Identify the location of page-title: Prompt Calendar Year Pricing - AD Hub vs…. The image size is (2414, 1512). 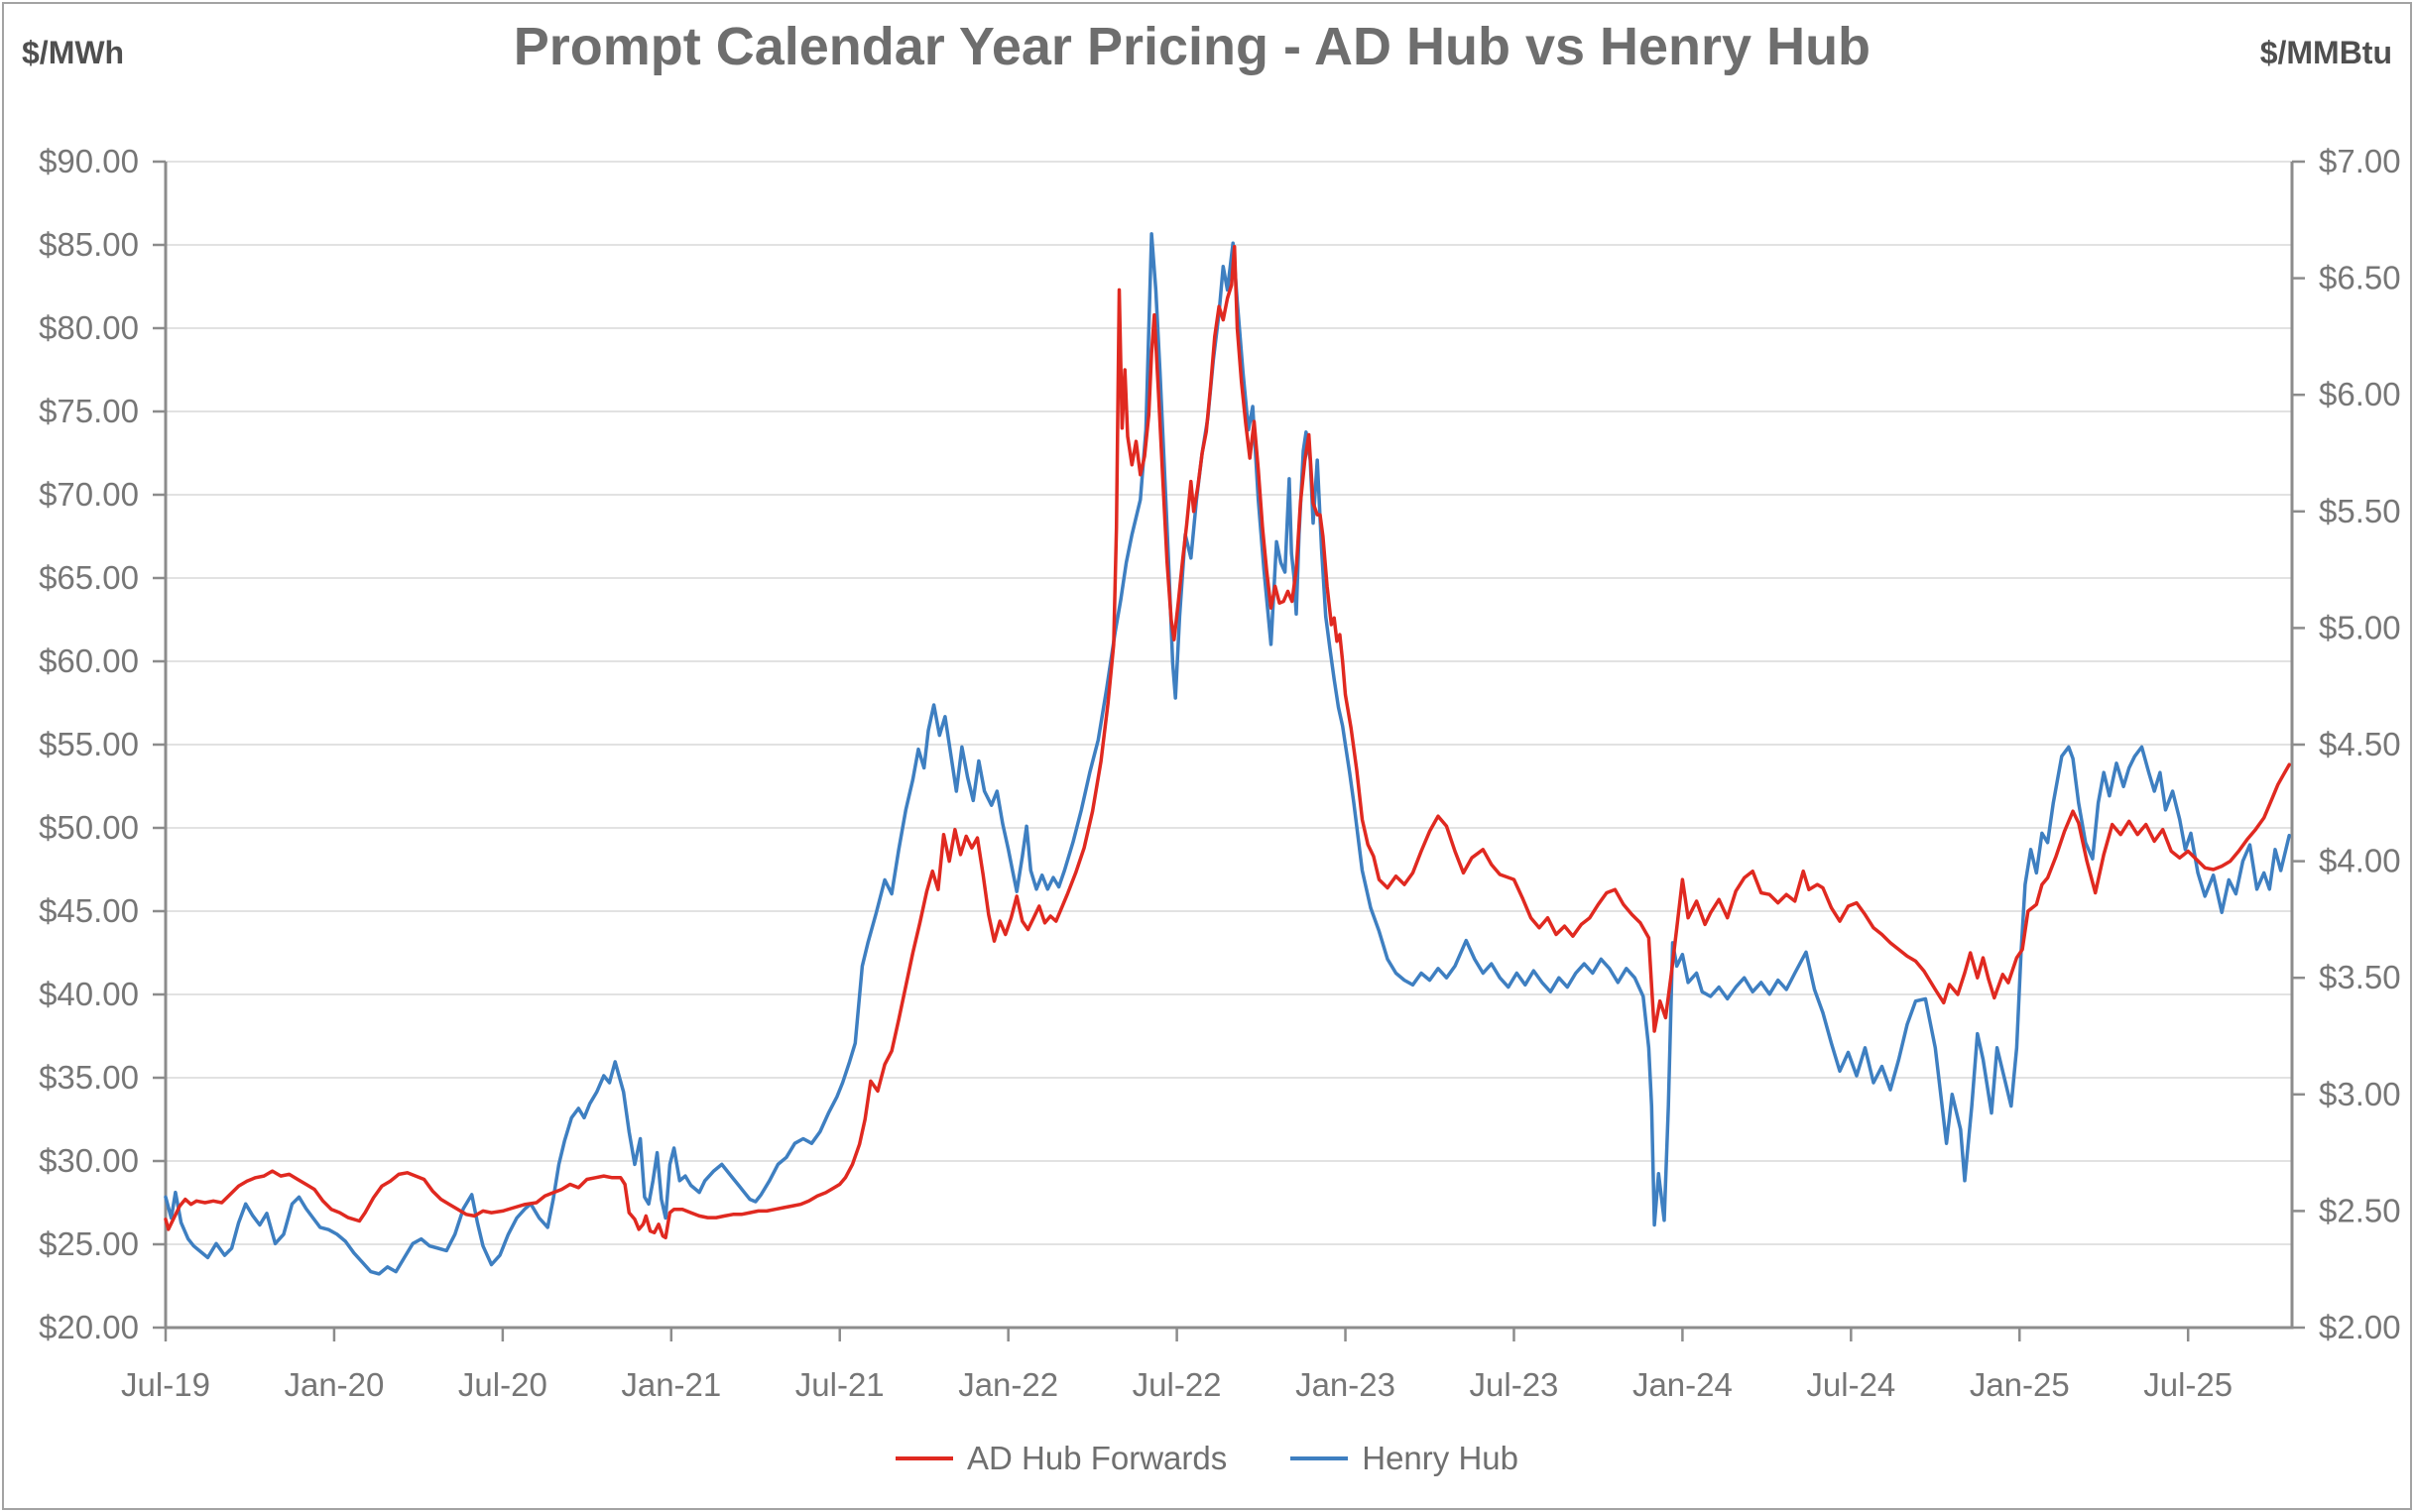
(1192, 46).